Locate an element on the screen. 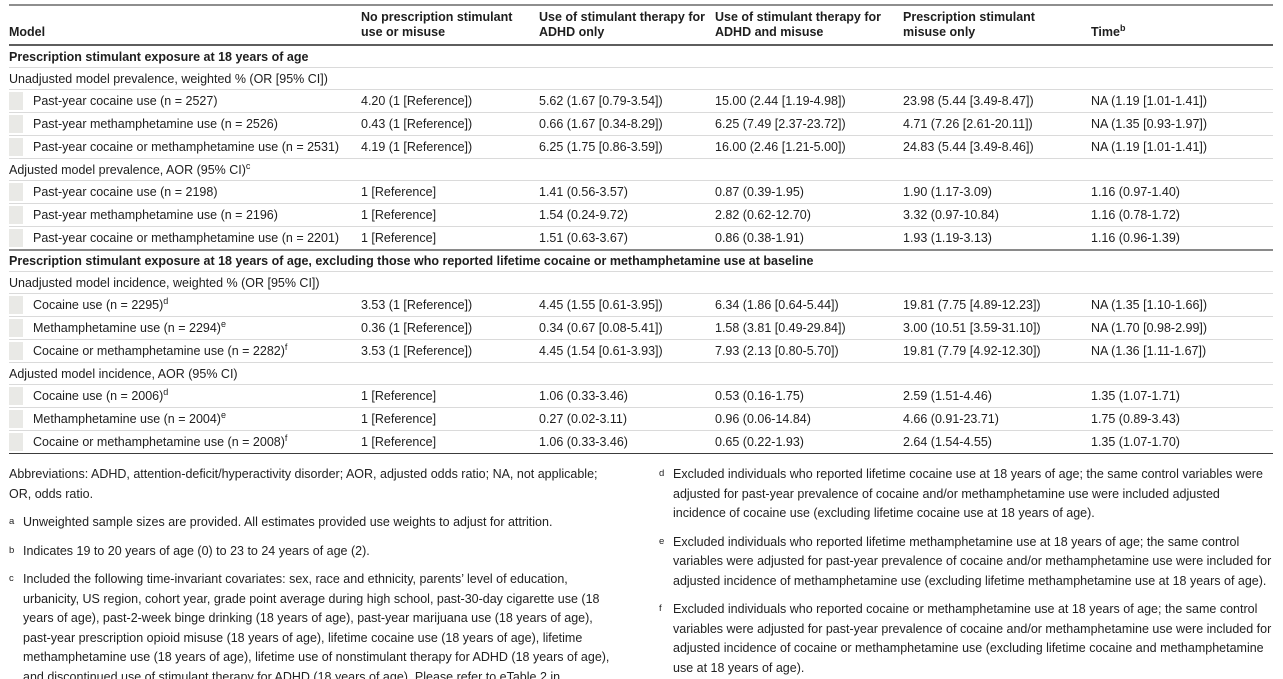  table-cell: 1.16 (0.78-1.72) is located at coordinates (1135, 215).